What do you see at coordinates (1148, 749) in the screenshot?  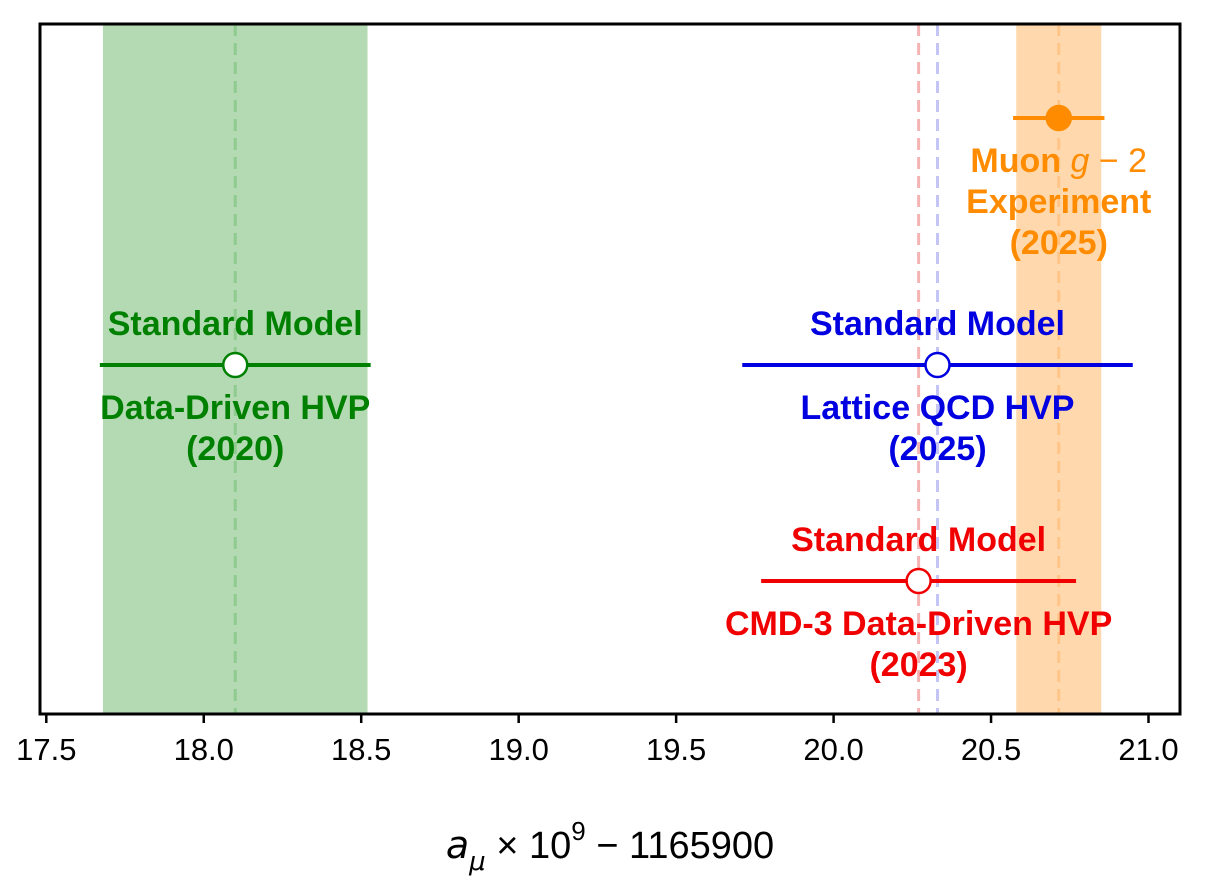 I see `x-tick-label-7: 21.0` at bounding box center [1148, 749].